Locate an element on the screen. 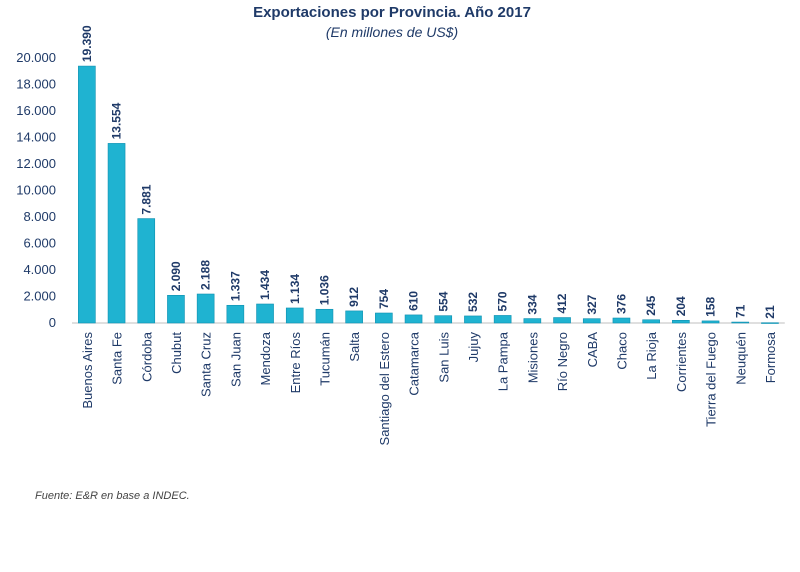  x-tick-label: Santiago del Estero is located at coordinates (384, 388).